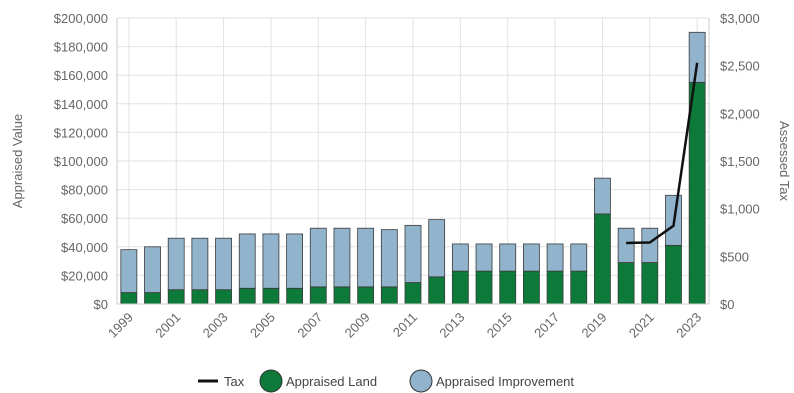 The image size is (794, 393). What do you see at coordinates (247, 261) in the screenshot?
I see `bar-appraised-improvement-2004` at bounding box center [247, 261].